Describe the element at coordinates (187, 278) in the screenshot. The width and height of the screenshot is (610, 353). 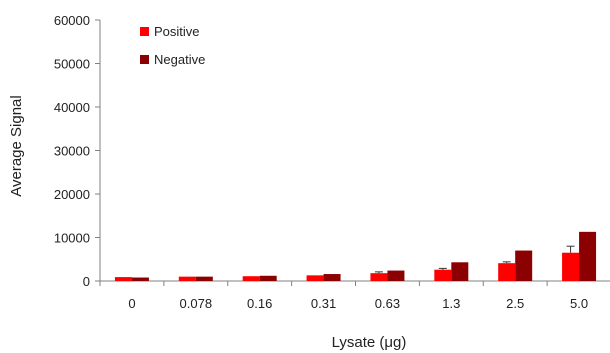
I see `bar-positive-0.078` at that location.